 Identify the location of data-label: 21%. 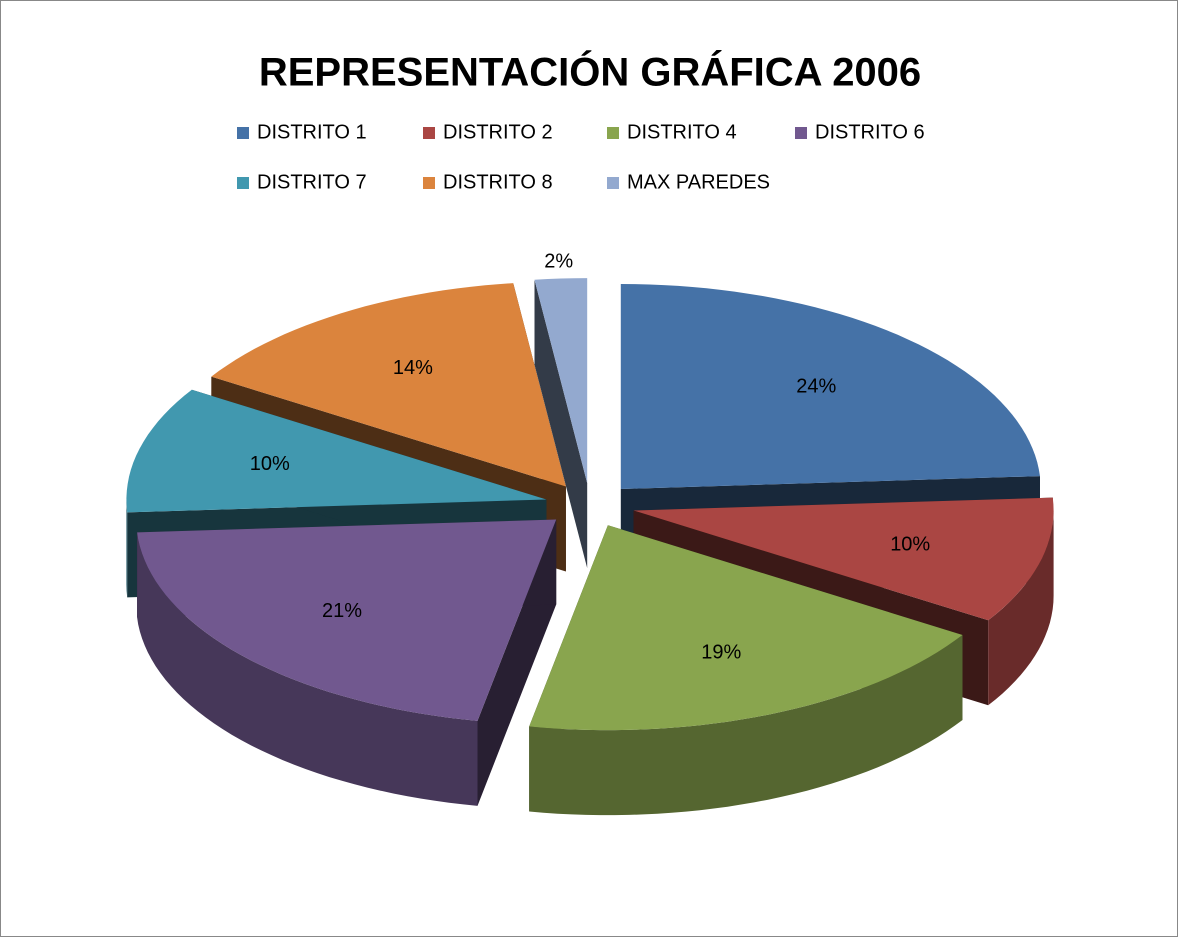
(342, 611).